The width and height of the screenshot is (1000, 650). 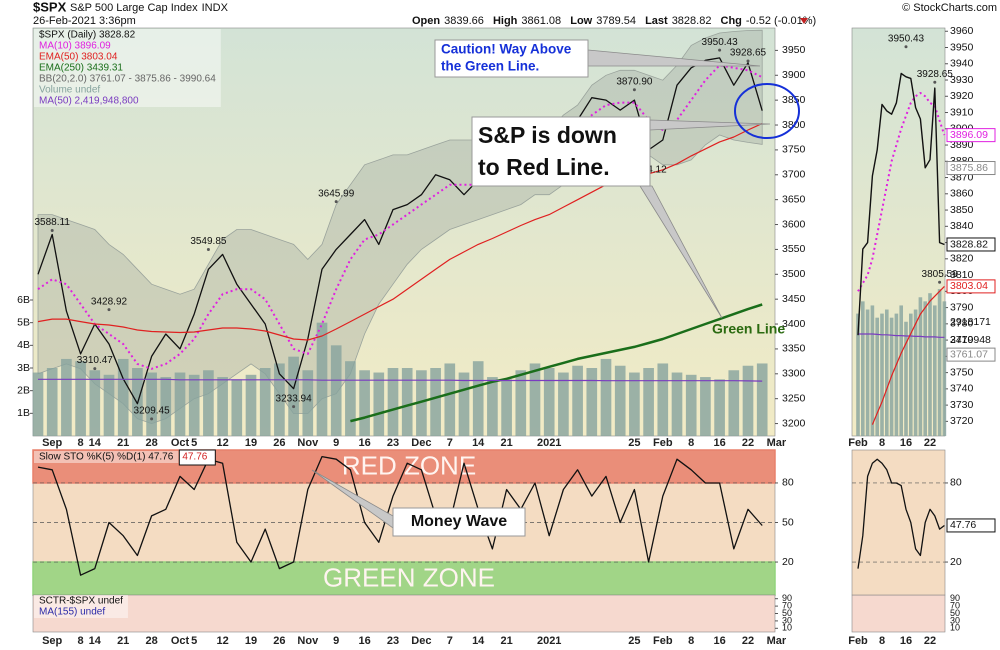 What do you see at coordinates (731, 21) in the screenshot?
I see `quote-label: Chg` at bounding box center [731, 21].